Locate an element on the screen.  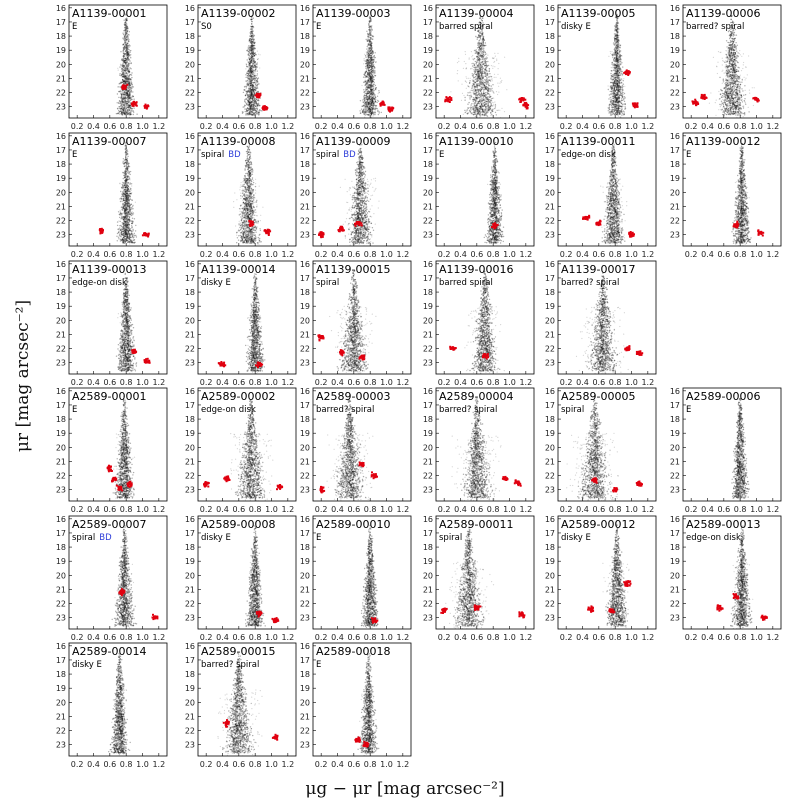
outlier-point is located at coordinates (135, 103).